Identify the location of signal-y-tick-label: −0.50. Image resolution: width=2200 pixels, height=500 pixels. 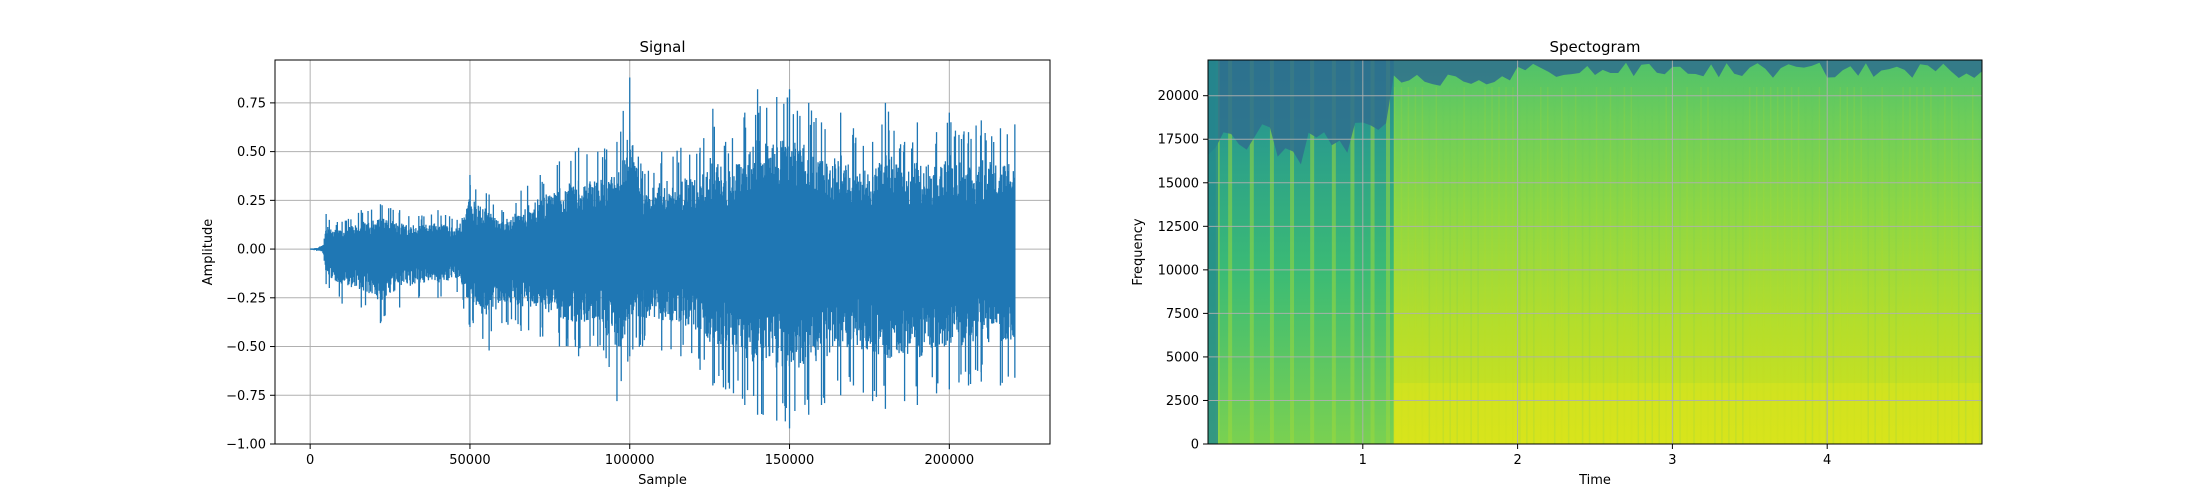
(246, 347).